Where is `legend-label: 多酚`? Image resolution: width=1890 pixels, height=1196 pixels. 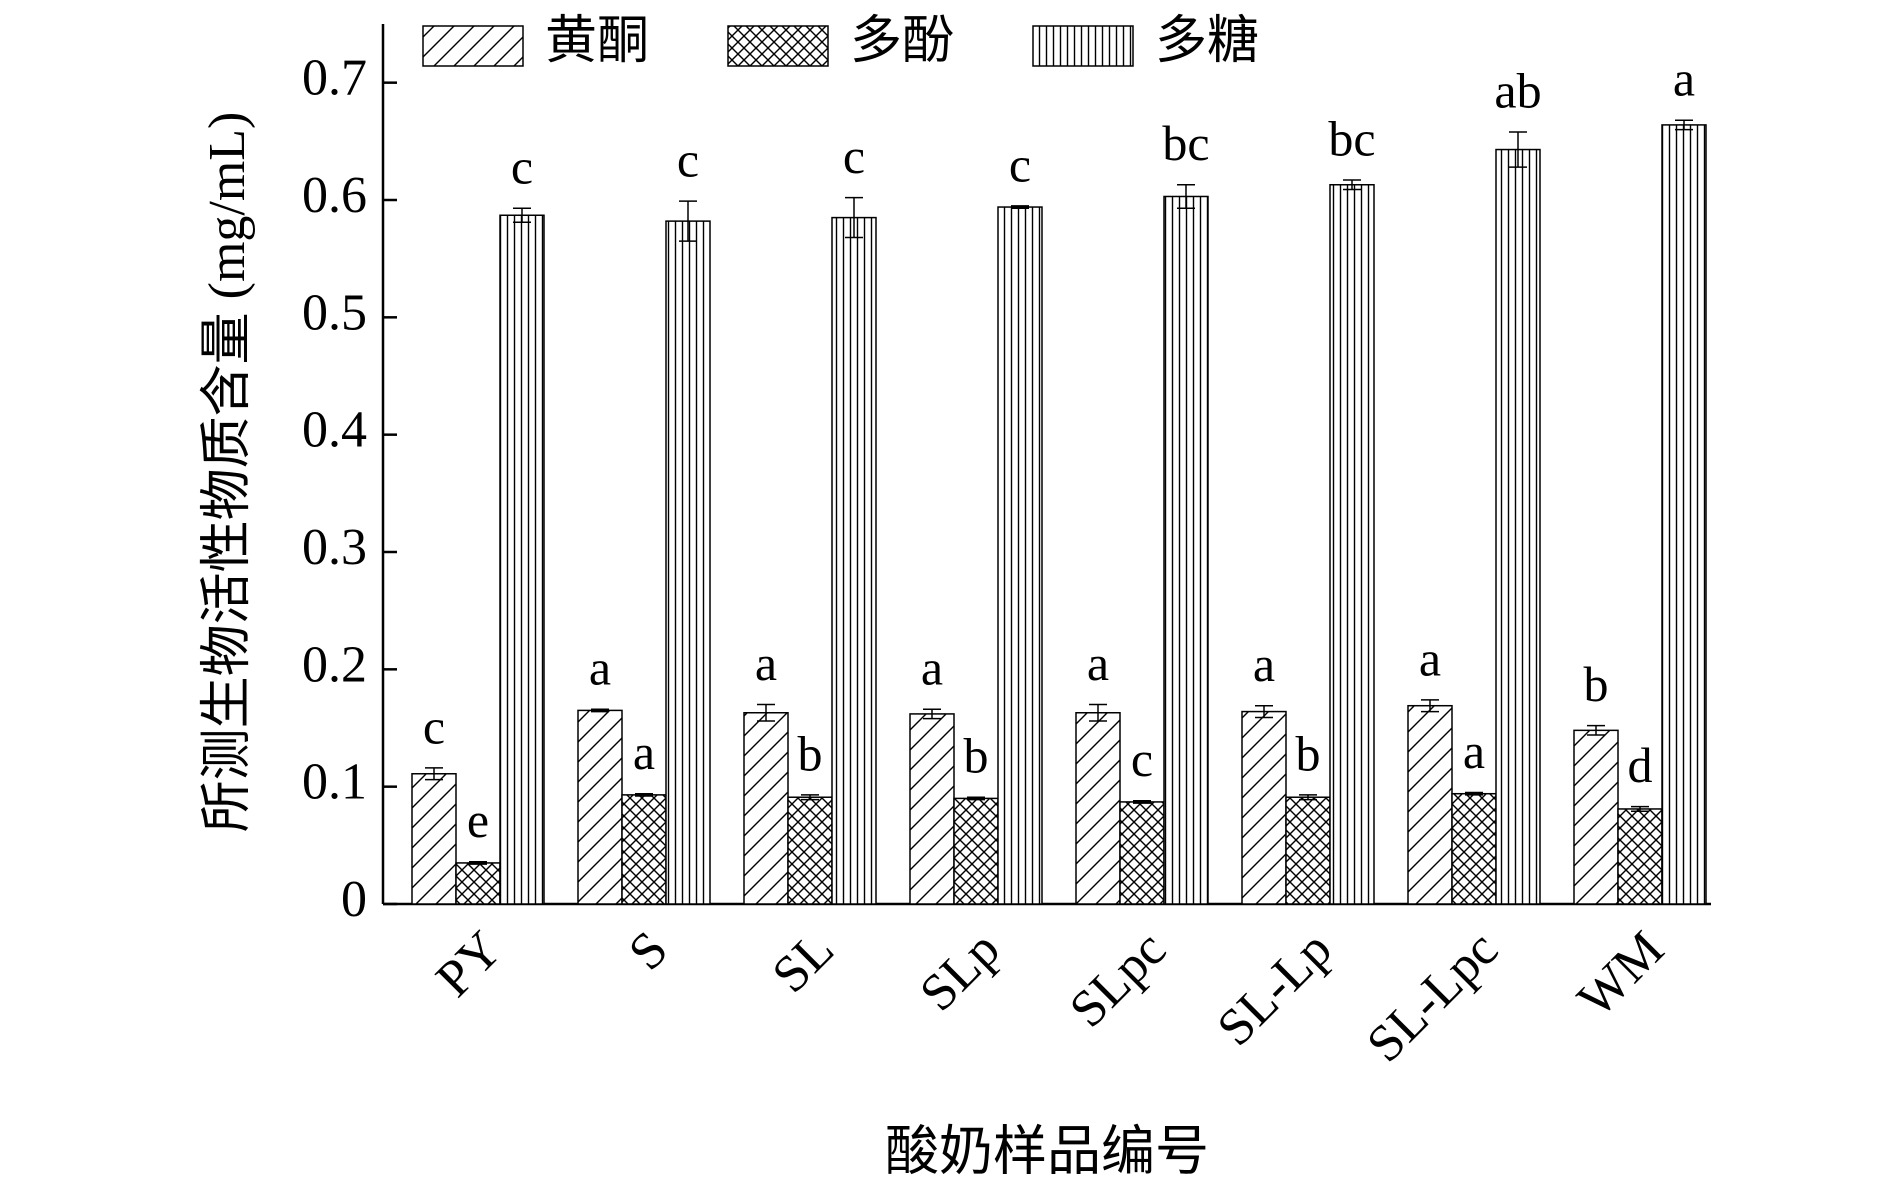
legend-label: 多酚 is located at coordinates (902, 41).